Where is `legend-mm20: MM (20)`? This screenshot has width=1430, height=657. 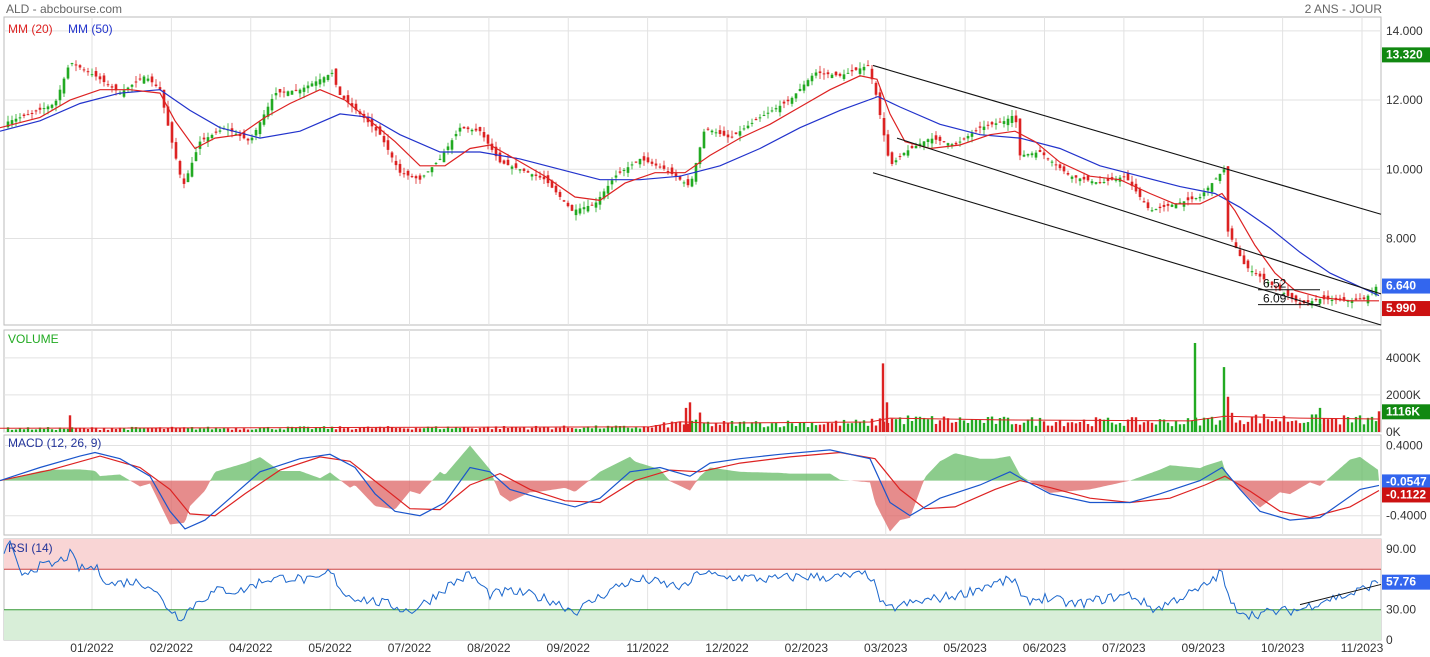
legend-mm20: MM (20) is located at coordinates (30, 29).